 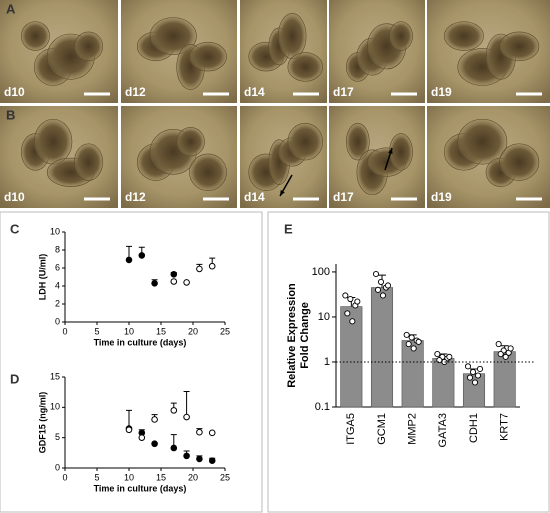 What do you see at coordinates (343, 92) in the screenshot?
I see `day-label: d17` at bounding box center [343, 92].